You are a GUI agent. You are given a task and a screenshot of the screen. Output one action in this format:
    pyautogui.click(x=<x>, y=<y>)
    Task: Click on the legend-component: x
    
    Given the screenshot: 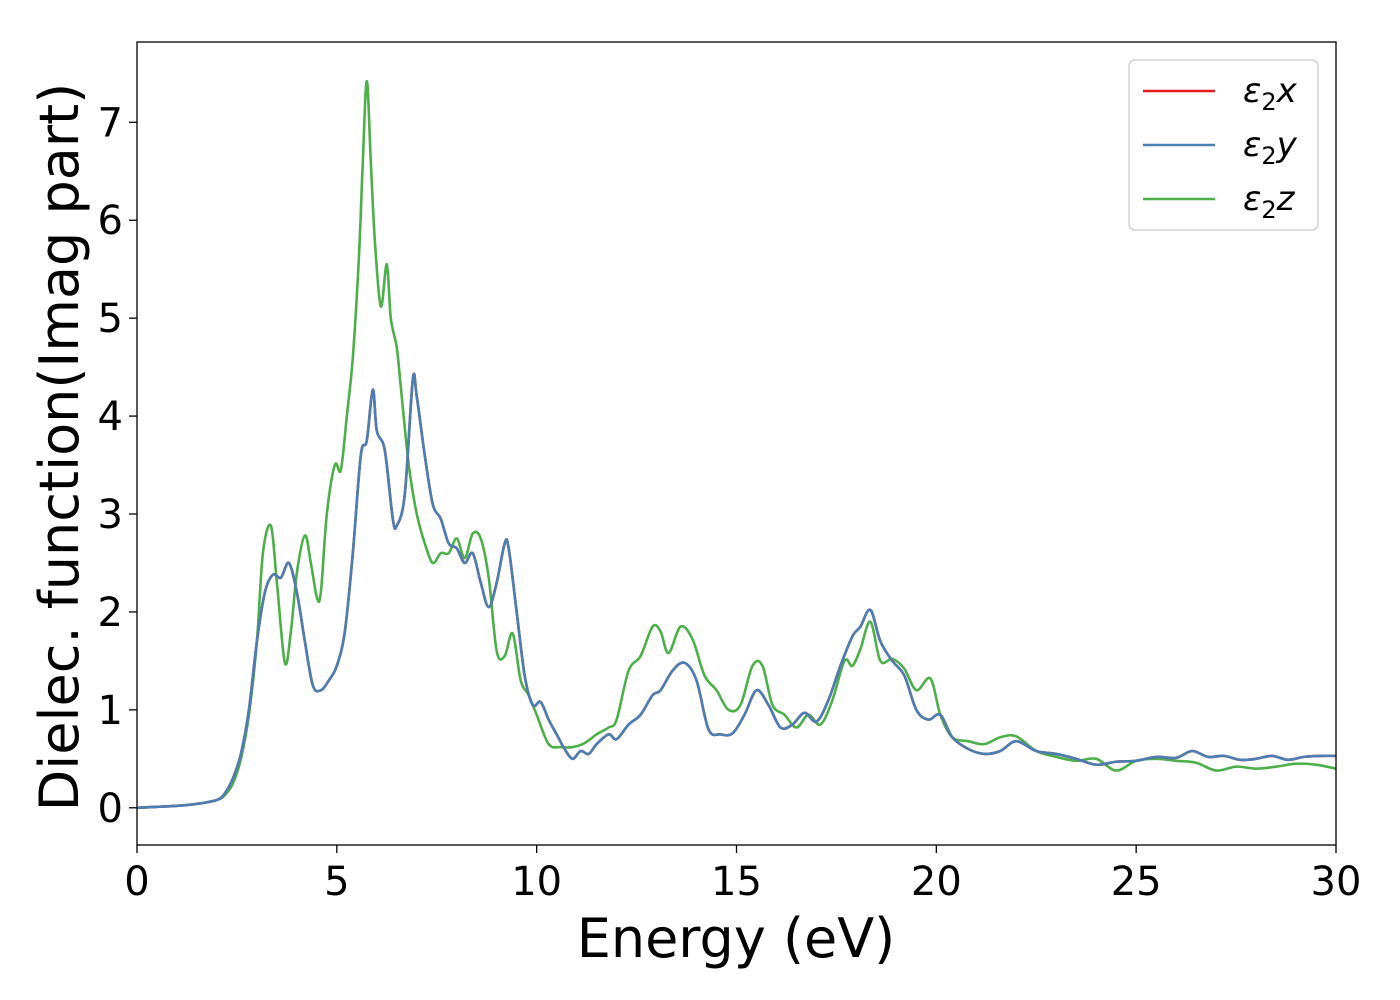 What is the action you would take?
    pyautogui.click(x=1287, y=91)
    